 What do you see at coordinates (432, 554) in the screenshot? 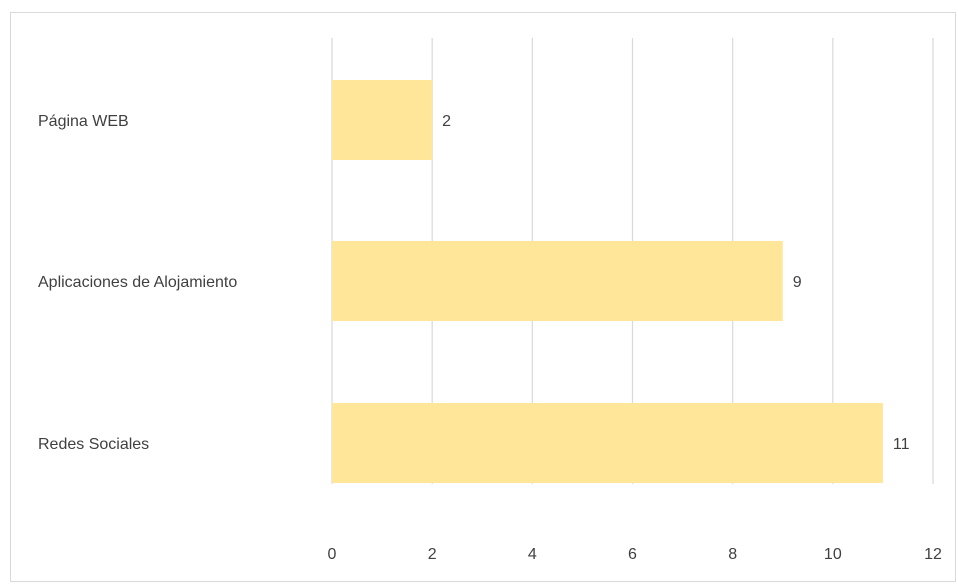
I see `x-tick-label: 2` at bounding box center [432, 554].